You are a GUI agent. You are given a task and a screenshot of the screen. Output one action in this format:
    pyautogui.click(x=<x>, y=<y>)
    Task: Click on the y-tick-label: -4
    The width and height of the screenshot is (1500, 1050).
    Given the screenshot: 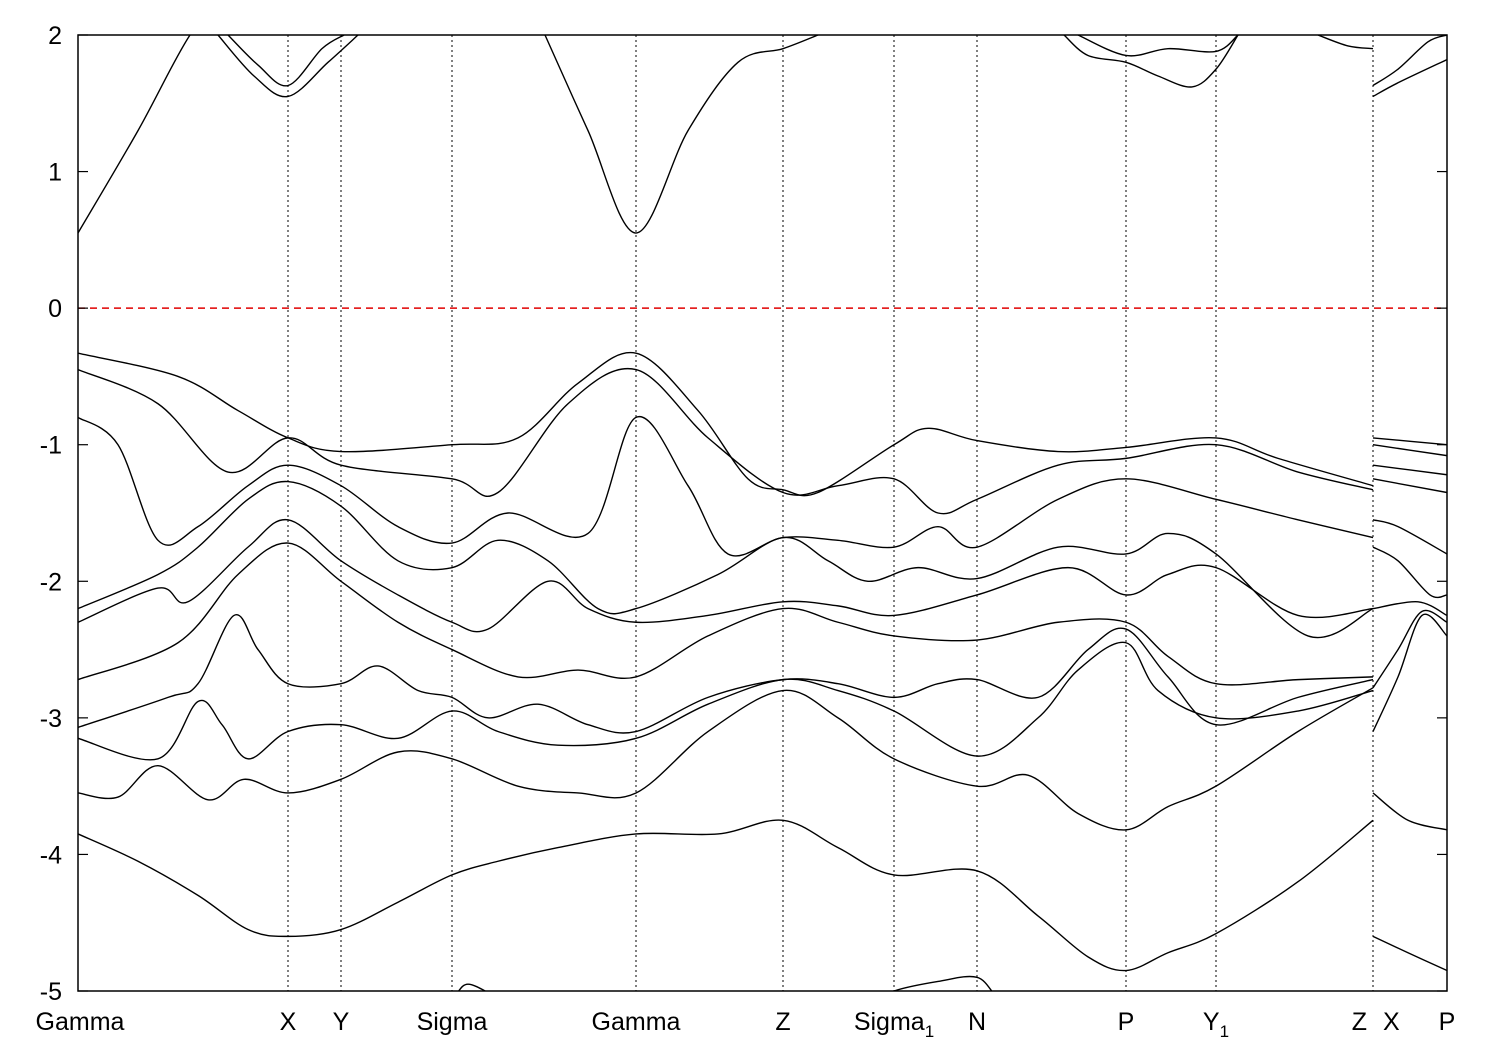 What is the action you would take?
    pyautogui.click(x=51, y=855)
    